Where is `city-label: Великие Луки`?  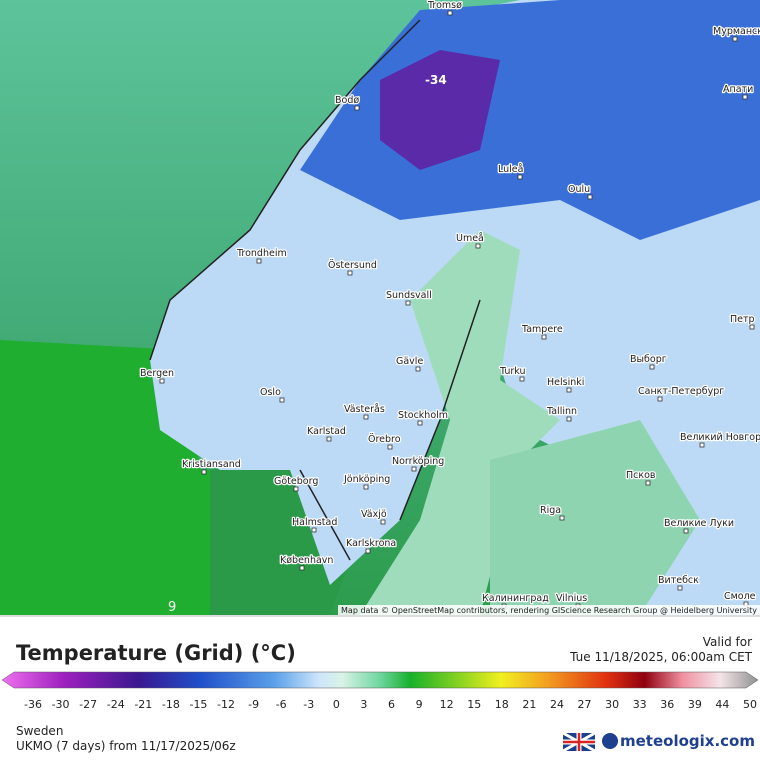 city-label: Великие Луки is located at coordinates (699, 523).